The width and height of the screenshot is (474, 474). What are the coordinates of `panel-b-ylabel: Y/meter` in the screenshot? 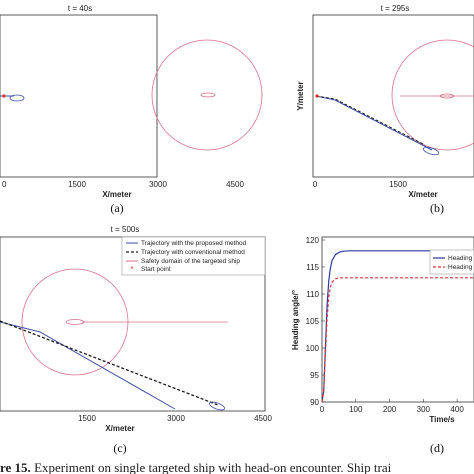 It's located at (300, 95).